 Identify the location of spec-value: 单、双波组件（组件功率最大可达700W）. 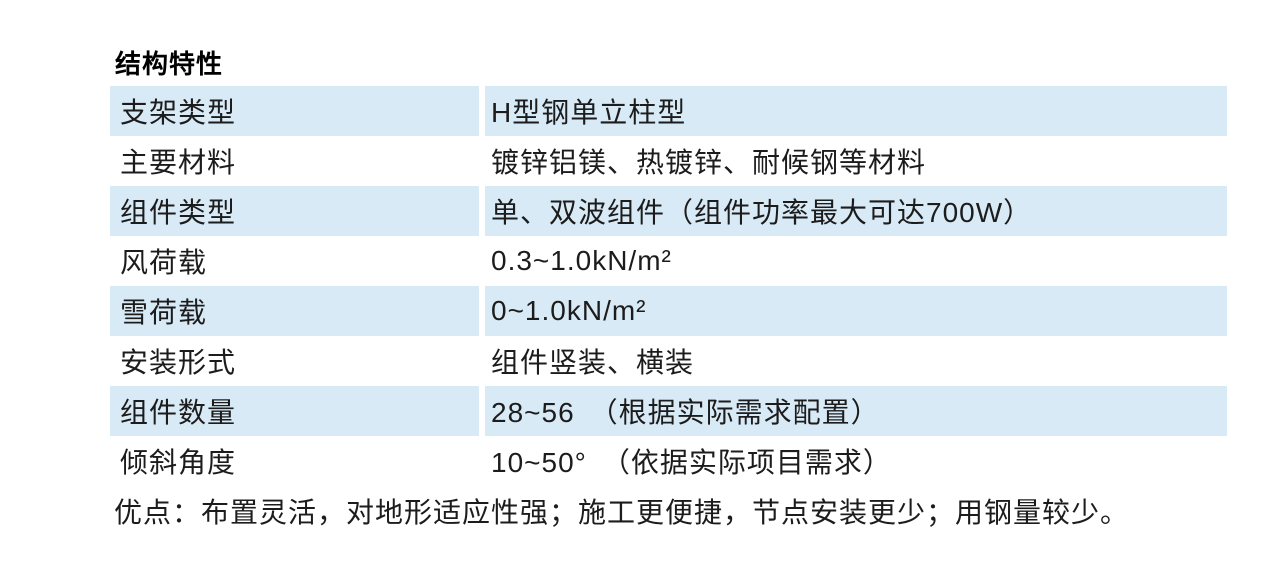
(856, 211).